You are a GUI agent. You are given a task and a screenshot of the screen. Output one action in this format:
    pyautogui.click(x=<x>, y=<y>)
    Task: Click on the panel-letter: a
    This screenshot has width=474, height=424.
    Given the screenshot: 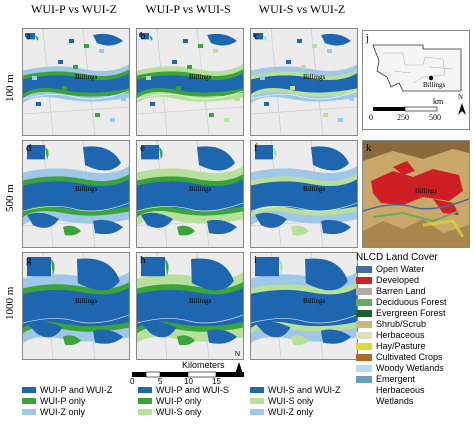 What is the action you would take?
    pyautogui.click(x=28, y=36)
    